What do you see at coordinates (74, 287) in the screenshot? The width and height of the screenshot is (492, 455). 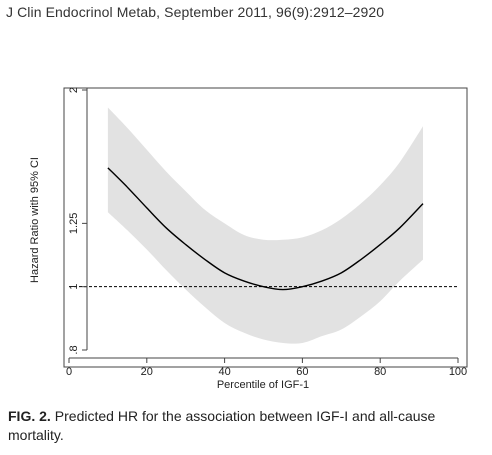 I see `y-tick-label: 1` at bounding box center [74, 287].